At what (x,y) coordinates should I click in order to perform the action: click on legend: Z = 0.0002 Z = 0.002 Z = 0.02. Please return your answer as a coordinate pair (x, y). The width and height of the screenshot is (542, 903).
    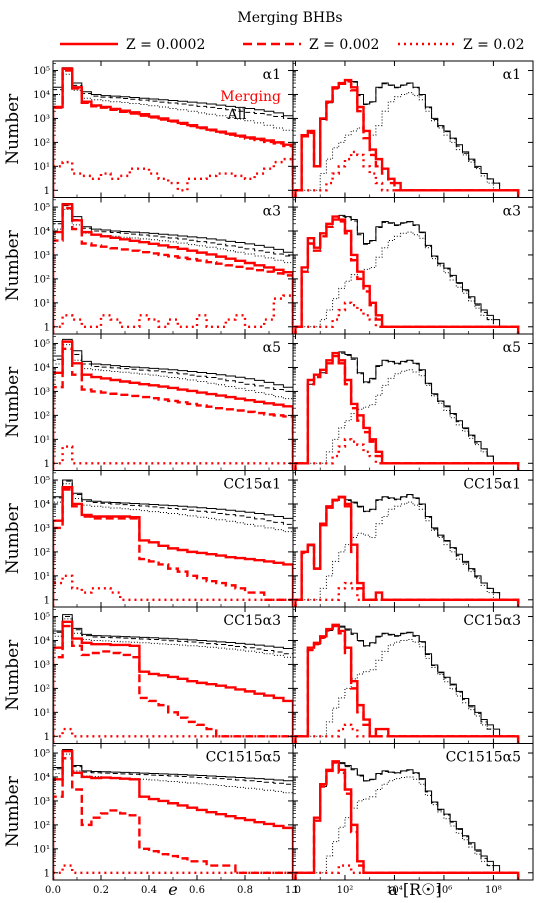
    Looking at the image, I should click on (292, 45).